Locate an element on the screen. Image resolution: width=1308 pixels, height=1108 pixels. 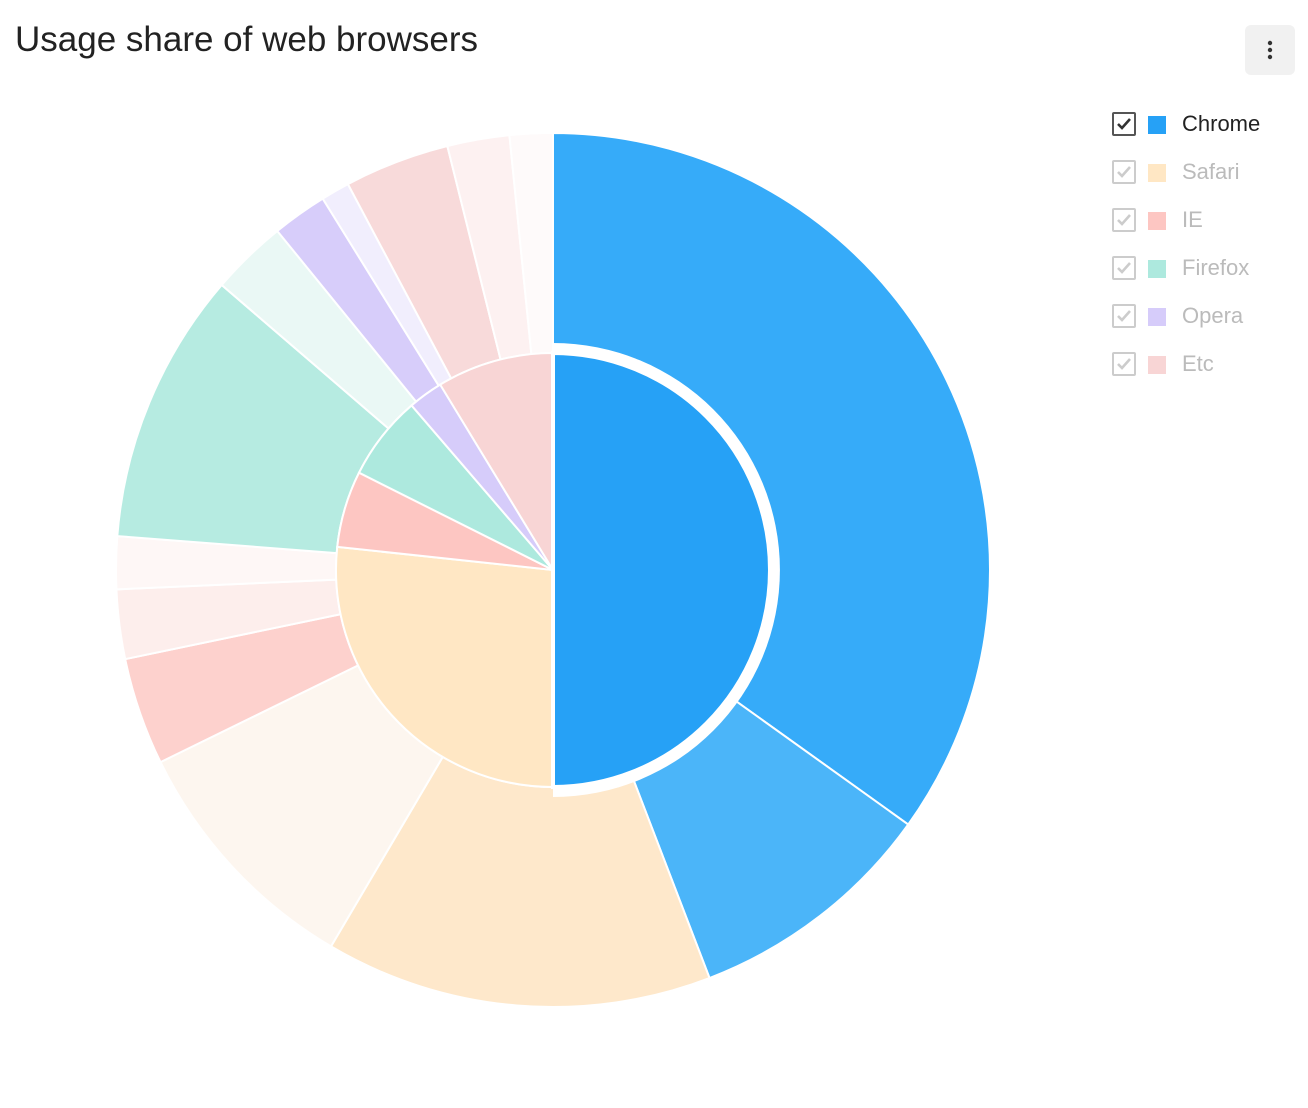
legend-label: Safari is located at coordinates (1211, 171).